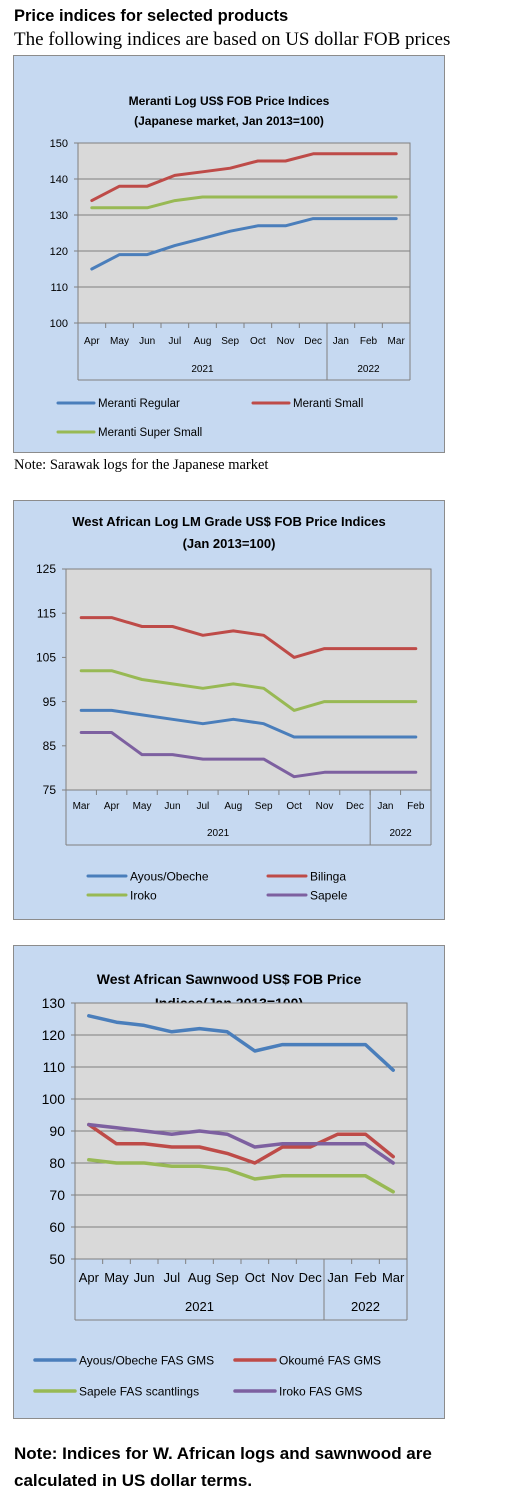 Image resolution: width=514 pixels, height=1498 pixels. I want to click on y-tick-label: 90, so click(57, 1131).